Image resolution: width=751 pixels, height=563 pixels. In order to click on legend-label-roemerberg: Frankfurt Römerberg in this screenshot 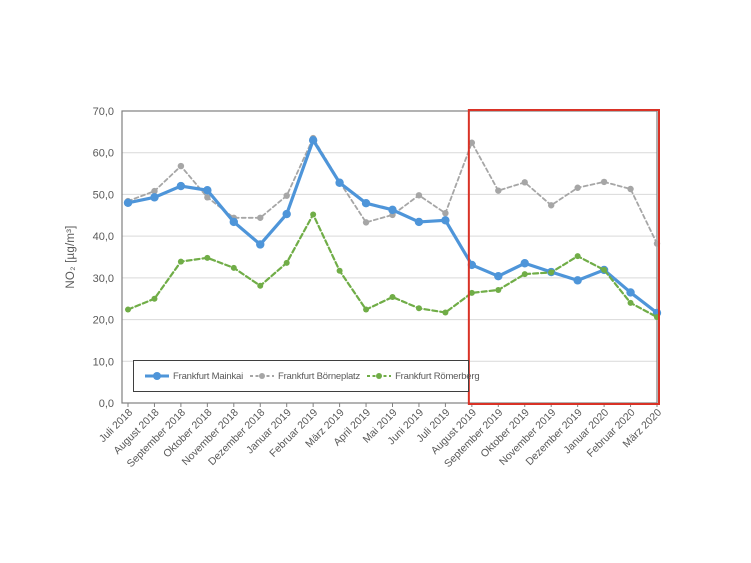, I will do `click(437, 376)`.